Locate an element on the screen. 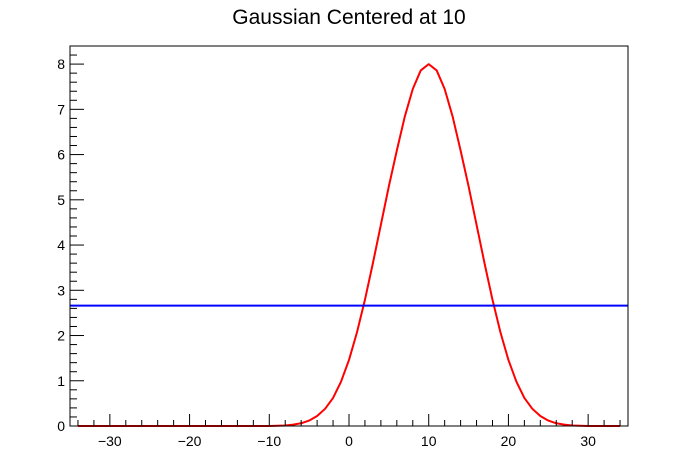 The image size is (698, 474). x-tick-label: 0 is located at coordinates (349, 441).